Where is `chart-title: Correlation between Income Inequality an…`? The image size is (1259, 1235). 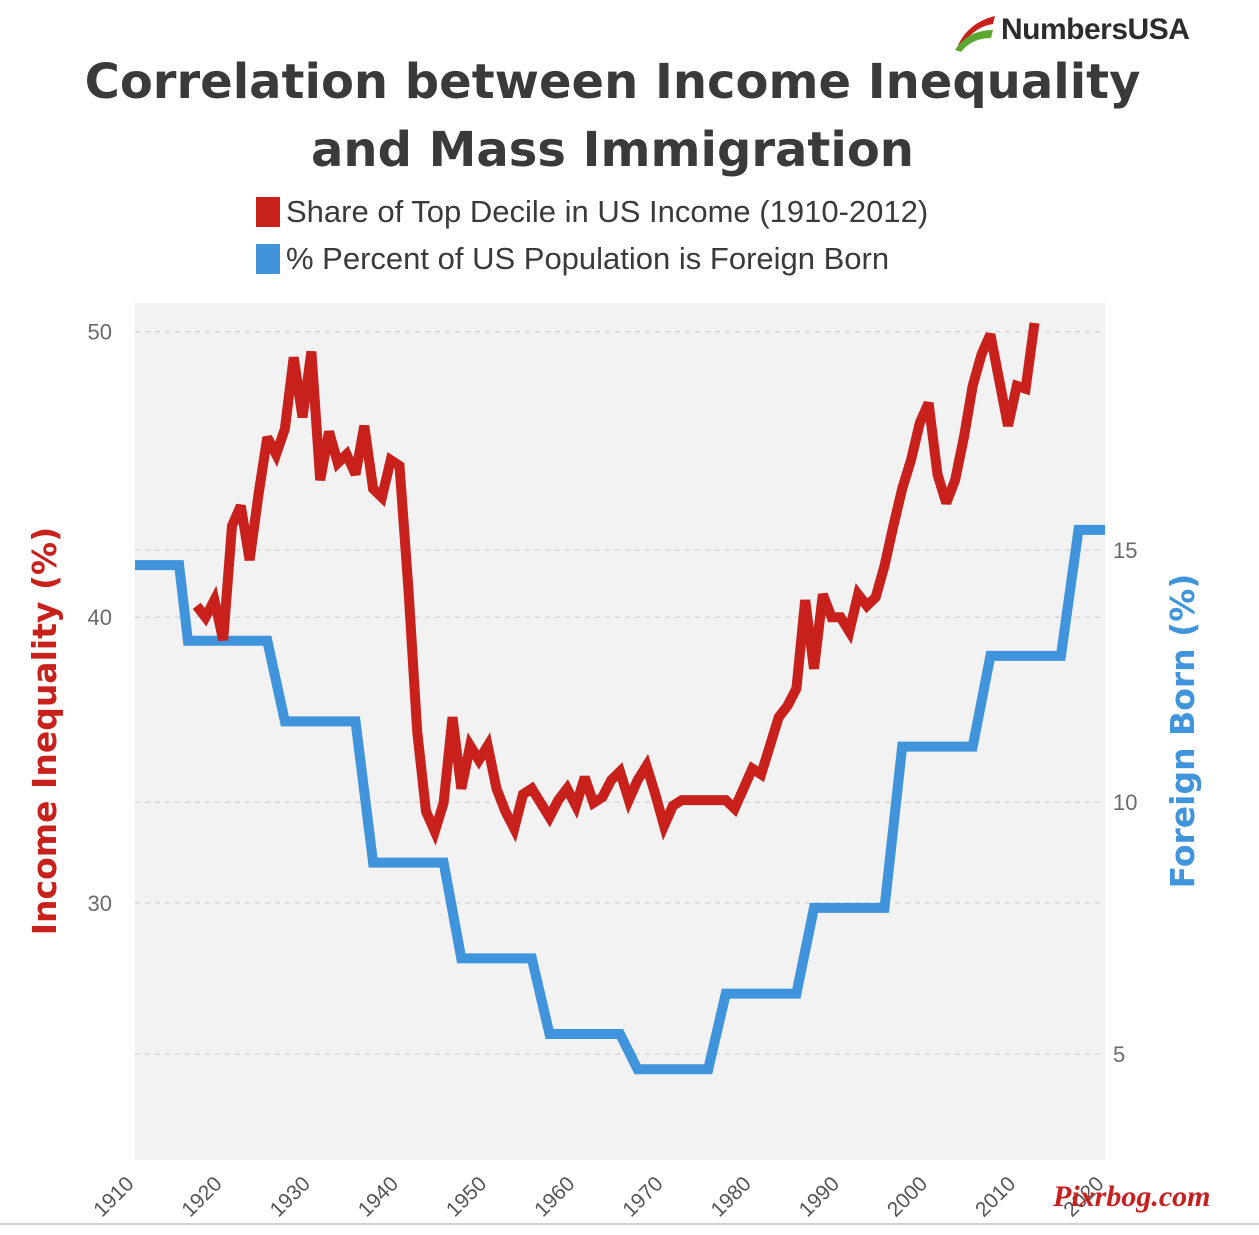 chart-title: Correlation between Income Inequality an… is located at coordinates (612, 116).